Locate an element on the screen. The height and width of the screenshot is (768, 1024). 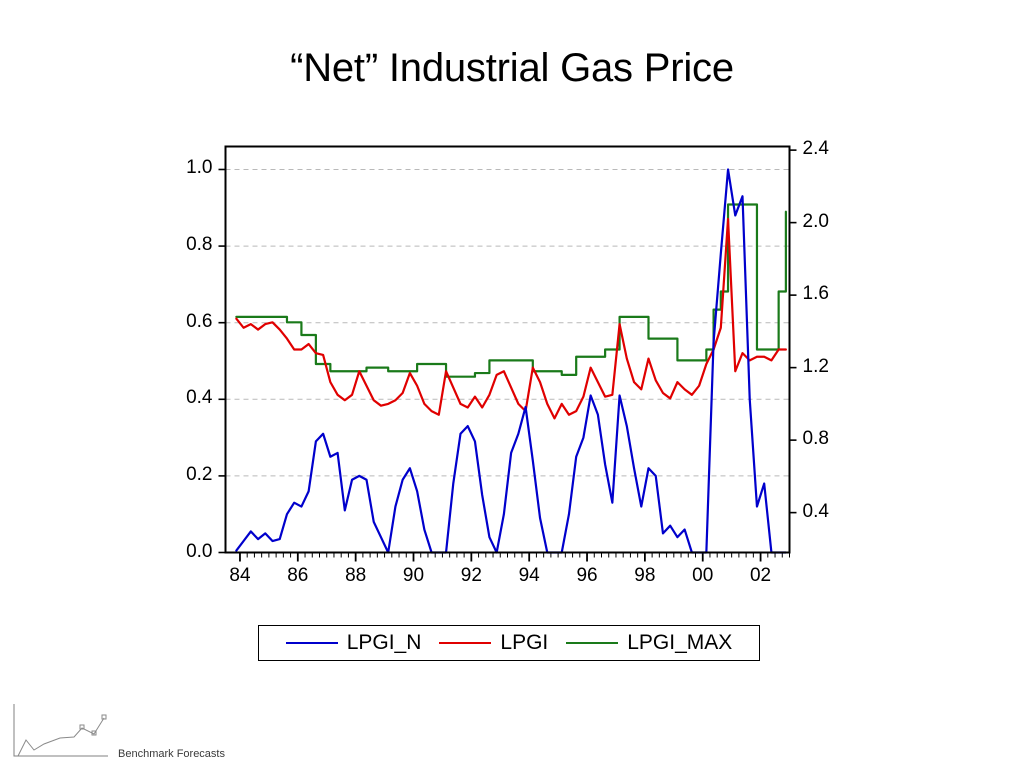
chart-legend: LPGI_N LPGI LPGI_MAX is located at coordinates (509, 643).